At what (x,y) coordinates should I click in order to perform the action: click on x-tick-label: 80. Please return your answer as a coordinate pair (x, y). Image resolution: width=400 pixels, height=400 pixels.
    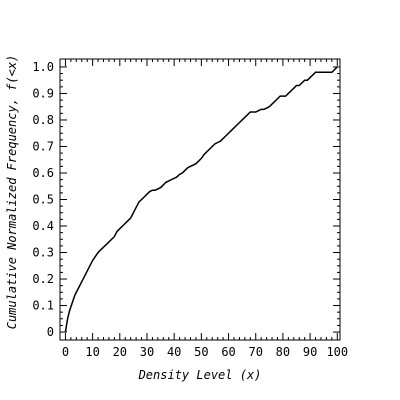
    Looking at the image, I should click on (283, 352).